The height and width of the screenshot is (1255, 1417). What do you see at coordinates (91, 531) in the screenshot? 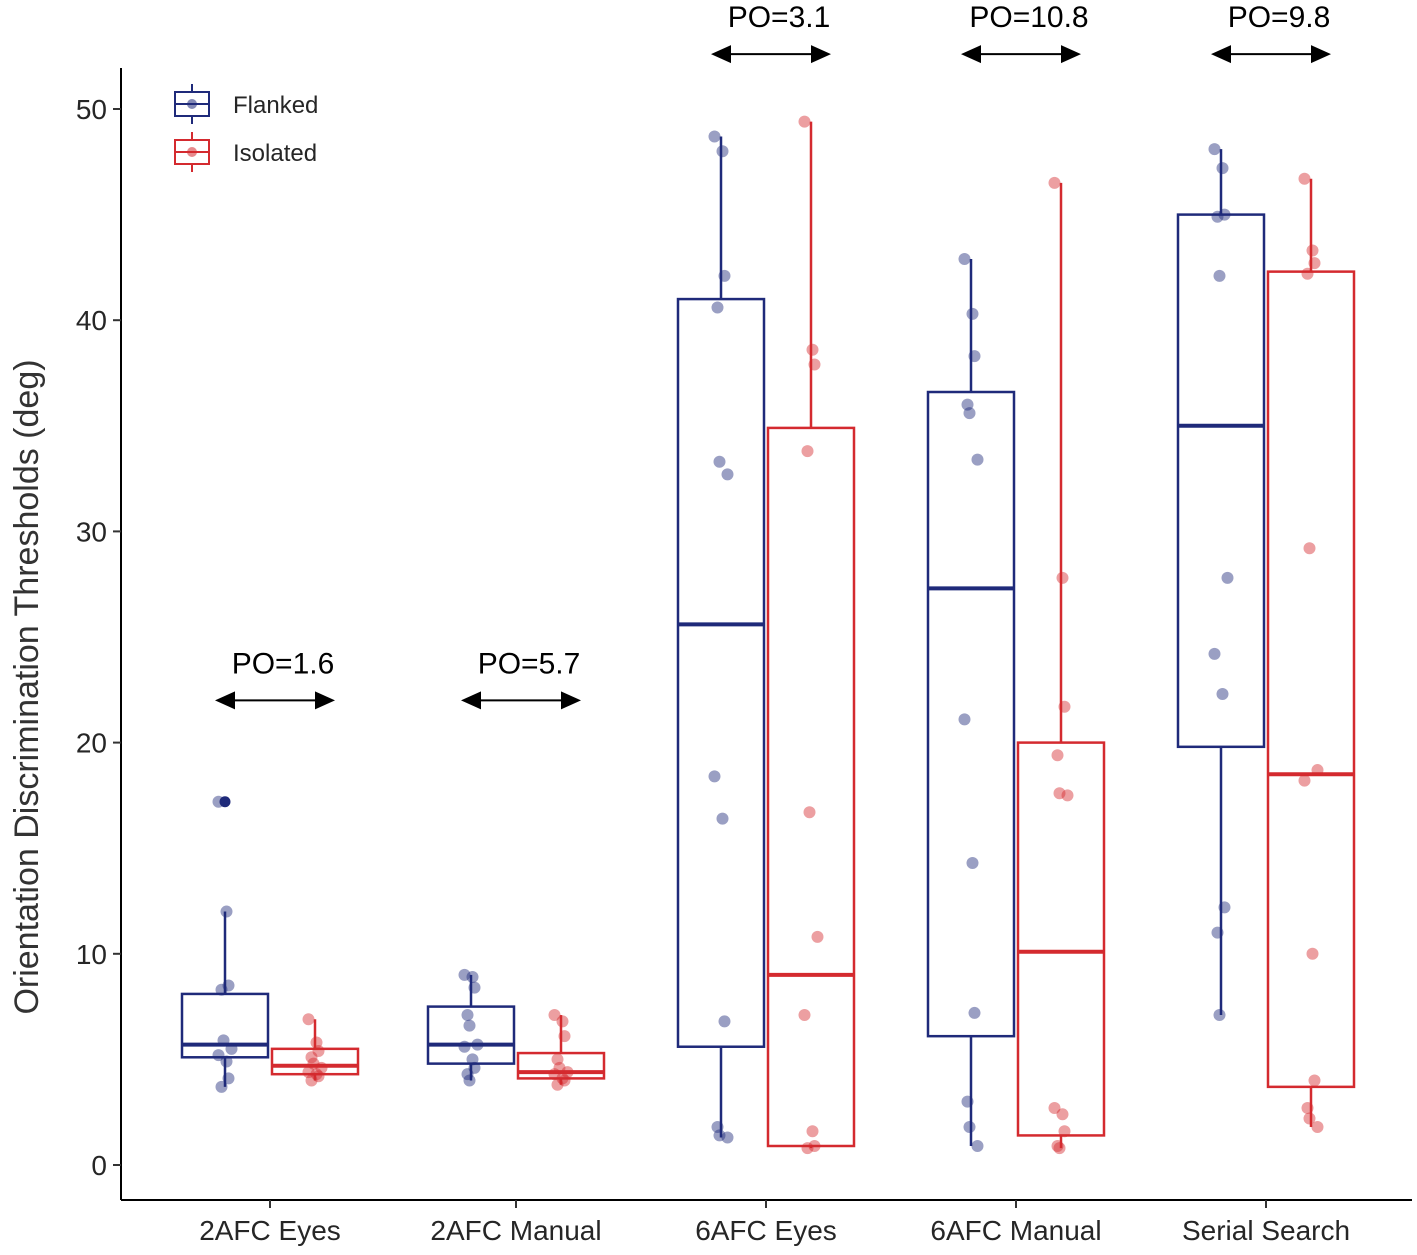
I see `y-tick-label: 30` at bounding box center [91, 531].